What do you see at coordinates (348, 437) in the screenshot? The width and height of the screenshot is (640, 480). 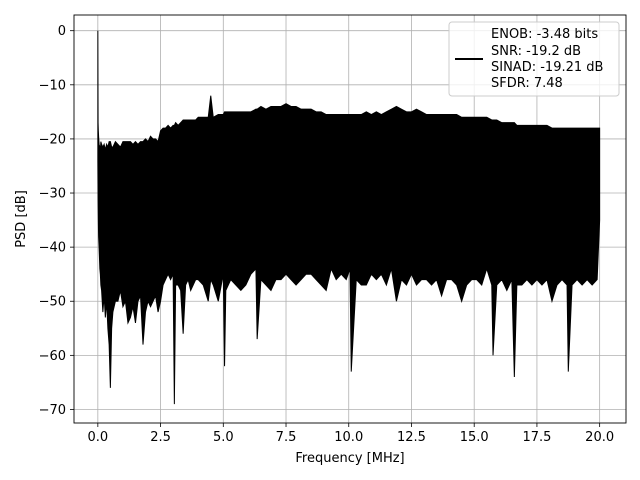 I see `x-tick-label: 10.0` at bounding box center [348, 437].